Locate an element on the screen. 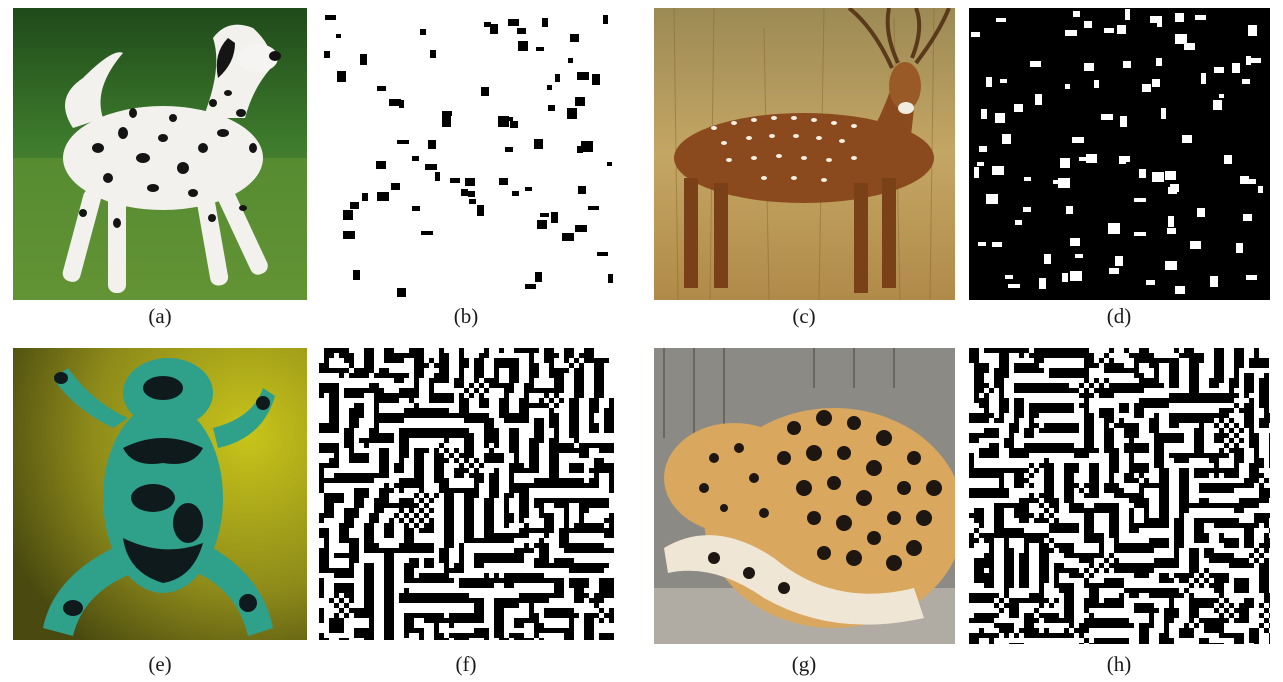 Image resolution: width=1283 pixels, height=682 pixels. panel-a-dalmatian-photo is located at coordinates (160, 154).